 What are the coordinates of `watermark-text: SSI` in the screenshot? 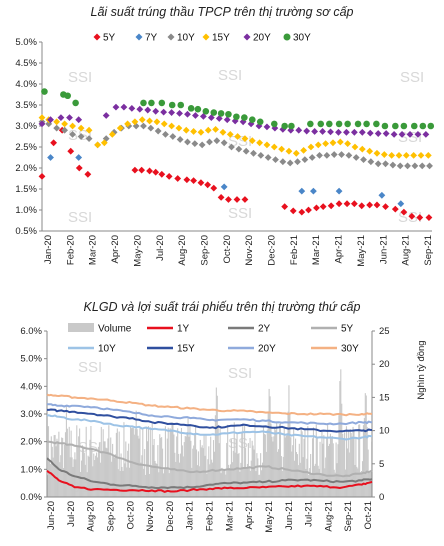 It's located at (90, 367).